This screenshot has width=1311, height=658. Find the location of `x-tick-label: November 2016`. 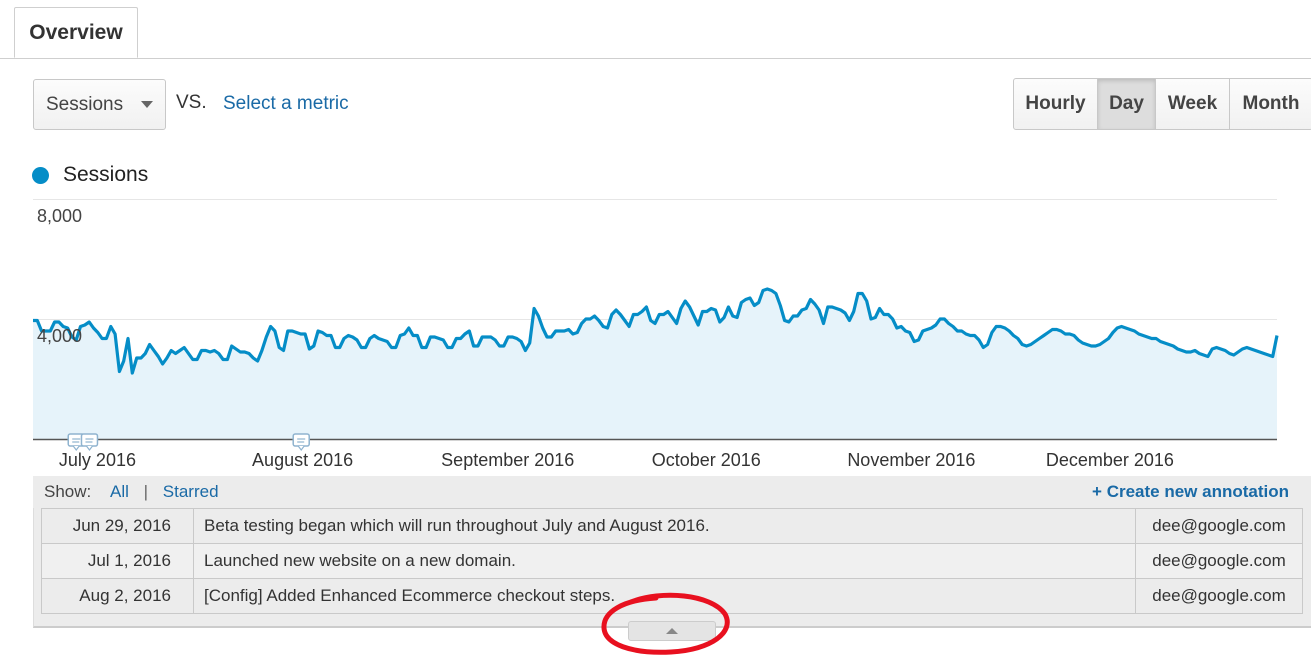

x-tick-label: November 2016 is located at coordinates (911, 460).